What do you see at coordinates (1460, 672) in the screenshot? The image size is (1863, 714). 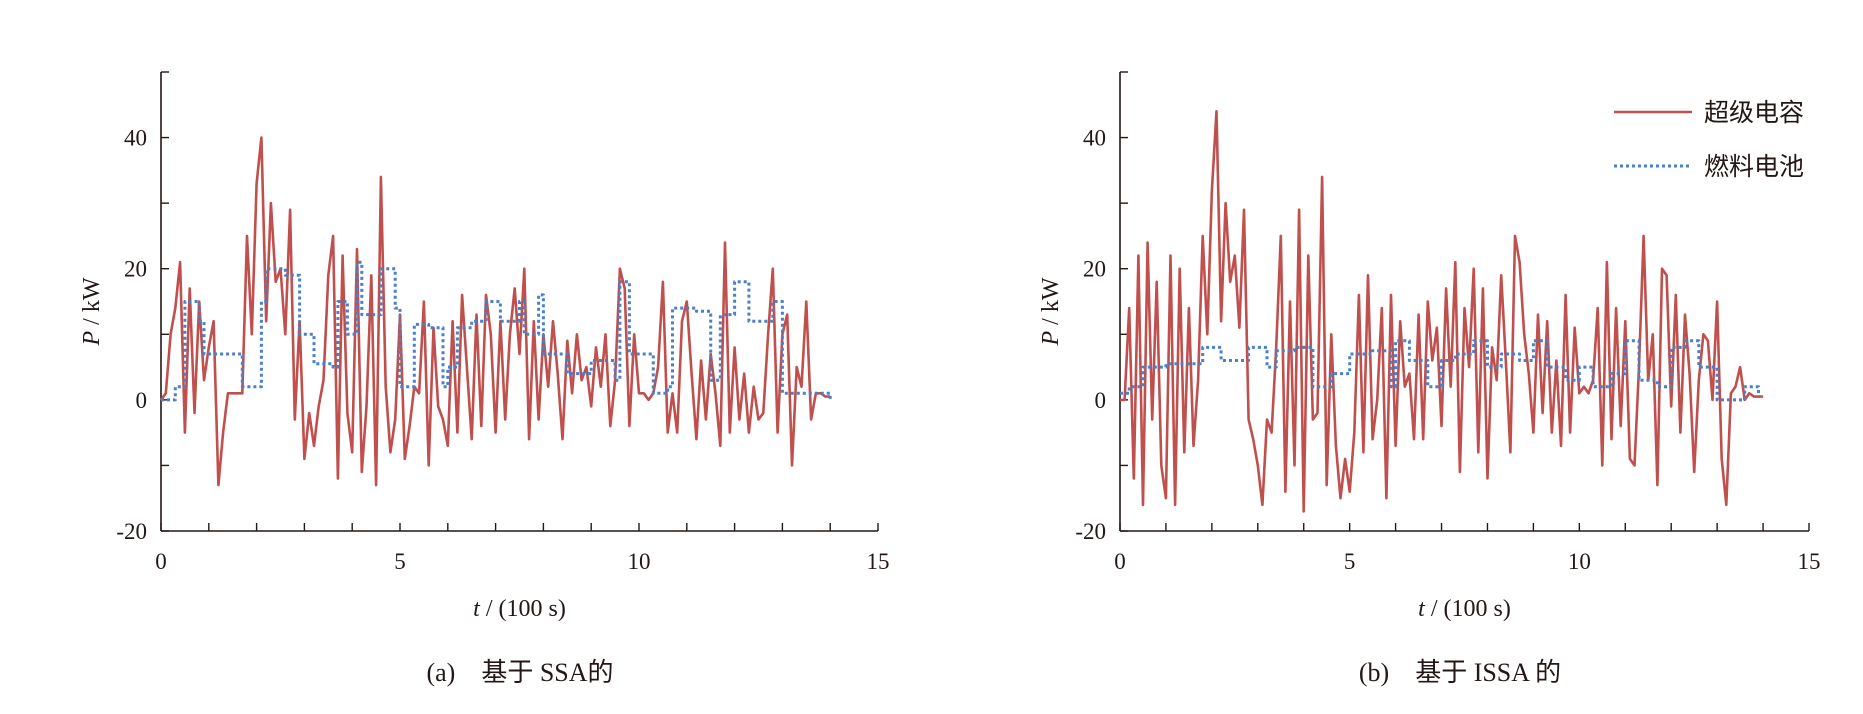 I see `panel-caption: (b) 基于 ISSA 的` at bounding box center [1460, 672].